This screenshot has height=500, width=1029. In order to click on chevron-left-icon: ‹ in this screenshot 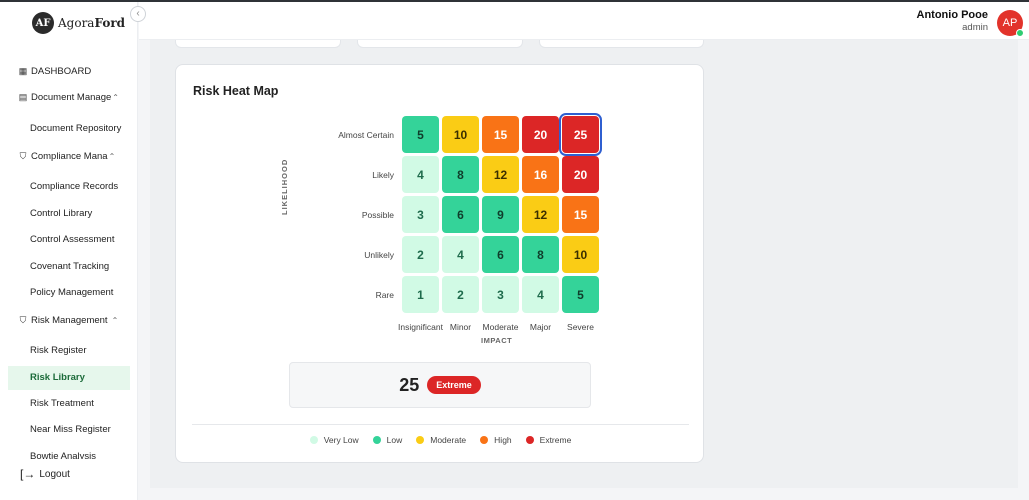, I will do `click(138, 13)`.